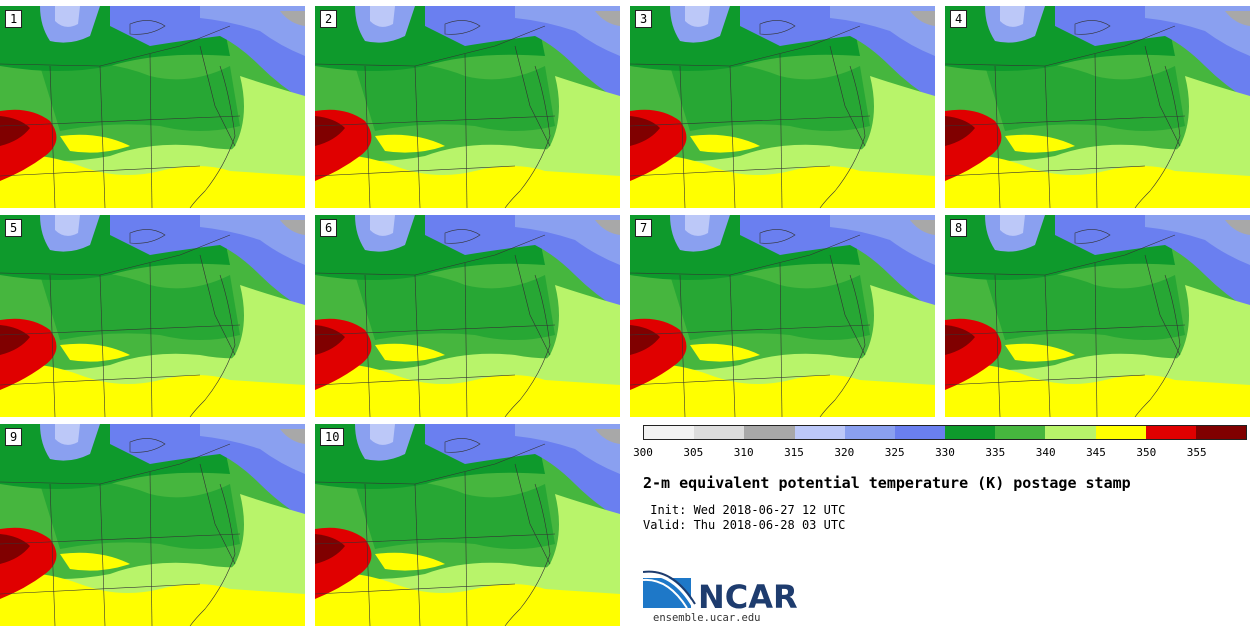 This screenshot has width=1260, height=627. Describe the element at coordinates (744, 510) in the screenshot. I see `init-time: Init: Wed 2018-06-27 12 UTC` at that location.